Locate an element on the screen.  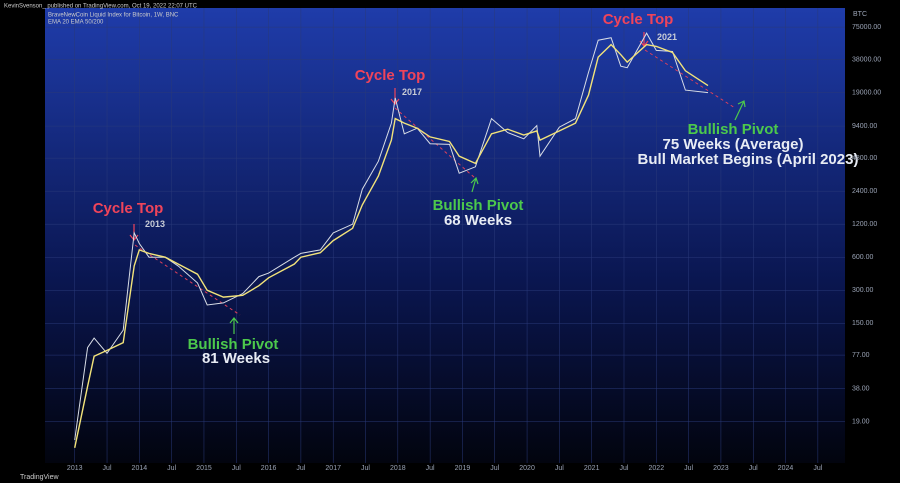
pivot-weeks: 81 Weeks is located at coordinates (236, 358).